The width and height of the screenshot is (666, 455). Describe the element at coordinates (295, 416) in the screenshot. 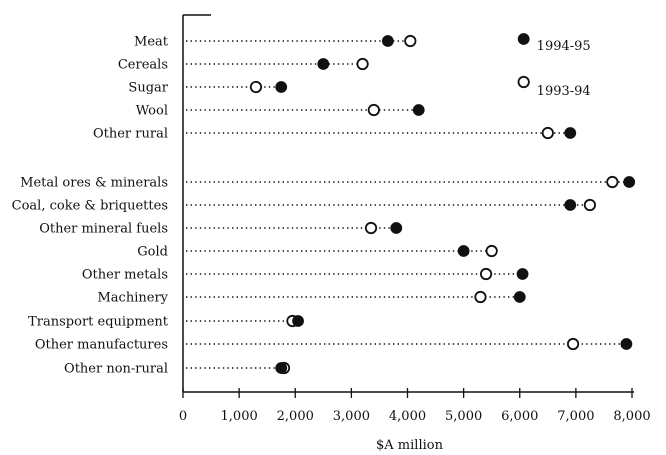

I see `x-tick-label: 2,000` at that location.